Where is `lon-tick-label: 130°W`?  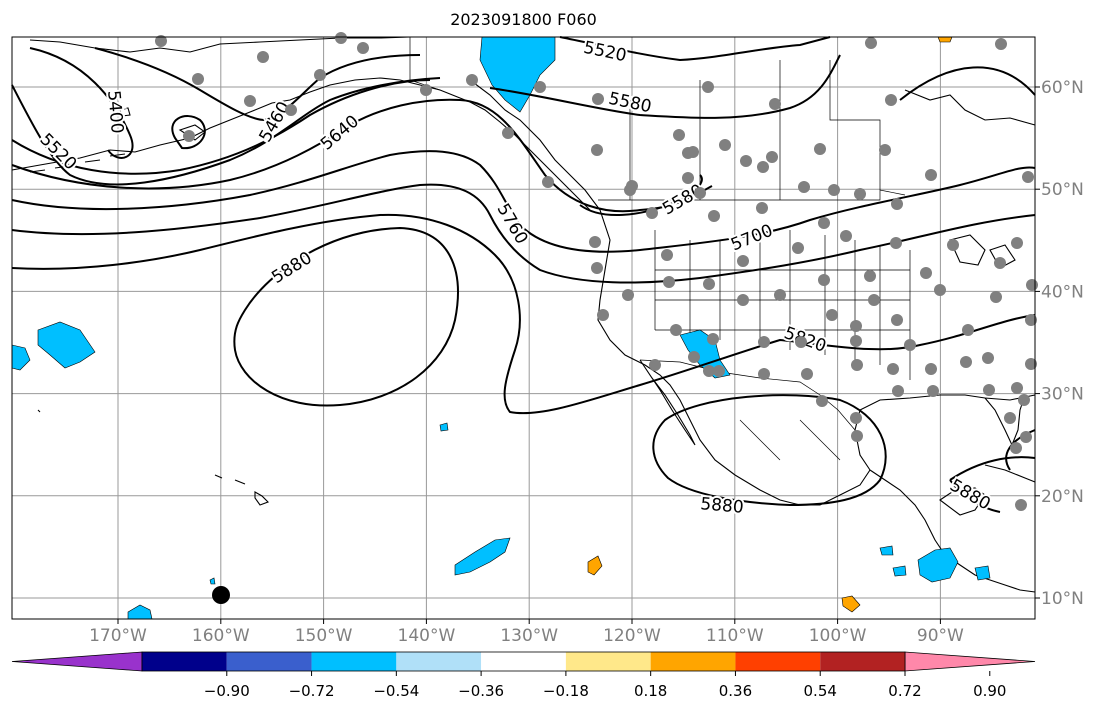 lon-tick-label: 130°W is located at coordinates (529, 636).